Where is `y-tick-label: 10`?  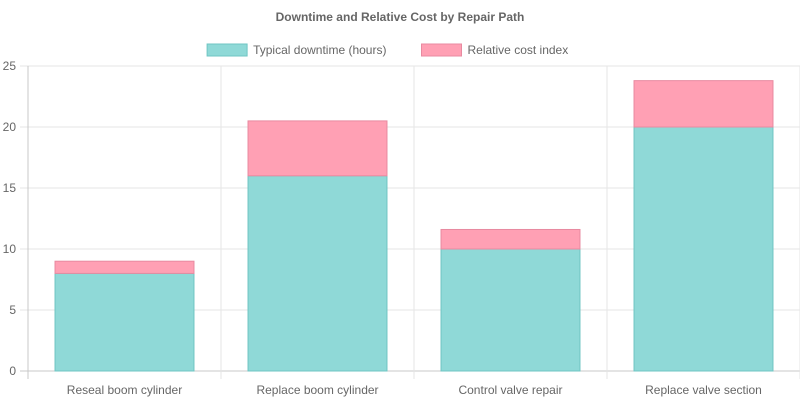
y-tick-label: 10 is located at coordinates (10, 249).